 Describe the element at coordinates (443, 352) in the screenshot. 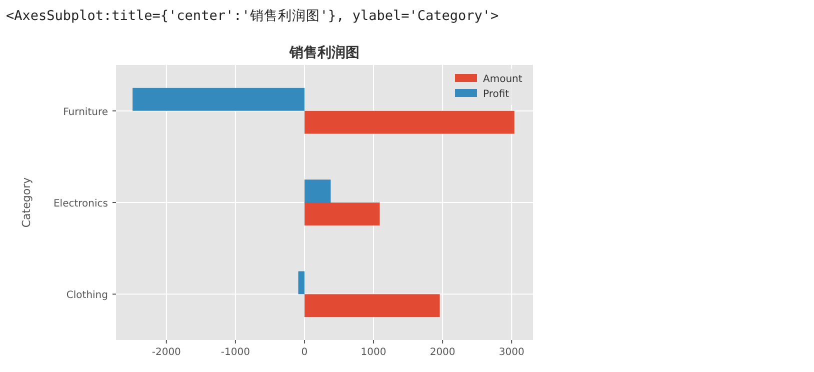

I see `x-tick-label: 2000` at that location.